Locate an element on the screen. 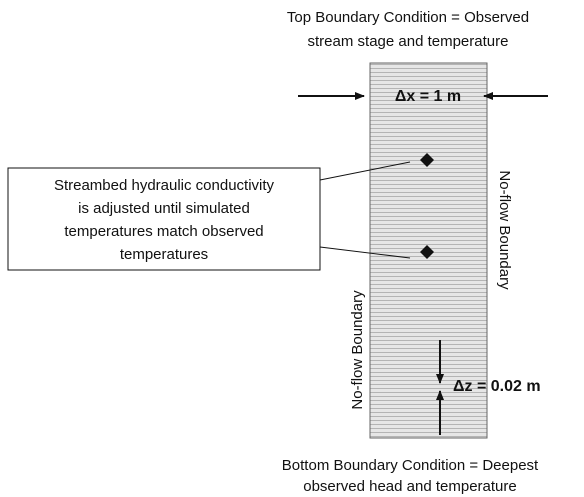  top-label-line: stream stage and temperature is located at coordinates (408, 41).